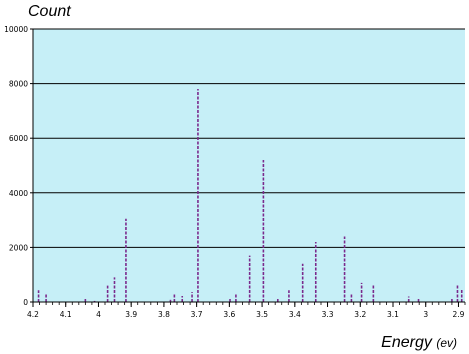  What do you see at coordinates (98, 314) in the screenshot?
I see `x-tick-label: 4` at bounding box center [98, 314].